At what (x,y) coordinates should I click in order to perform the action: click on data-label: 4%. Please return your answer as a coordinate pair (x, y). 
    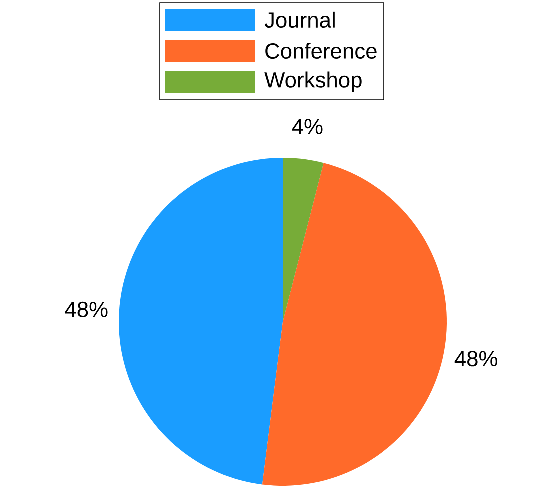
    Looking at the image, I should click on (307, 126).